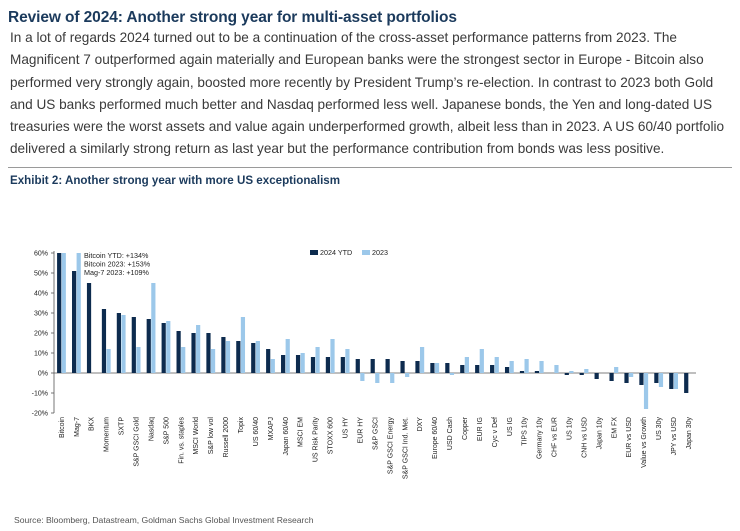  Describe the element at coordinates (584, 437) in the screenshot. I see `x-tick-label: CNH vs USD` at that location.